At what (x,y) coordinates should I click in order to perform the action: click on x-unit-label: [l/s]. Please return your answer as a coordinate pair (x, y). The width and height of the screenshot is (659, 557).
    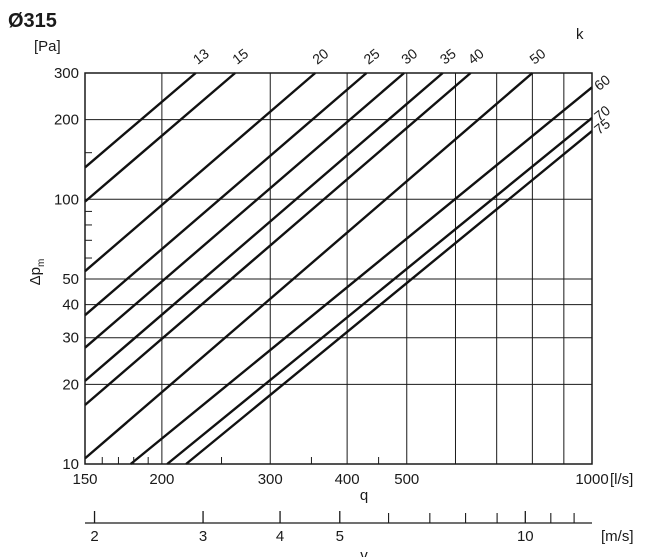
    Looking at the image, I should click on (621, 479).